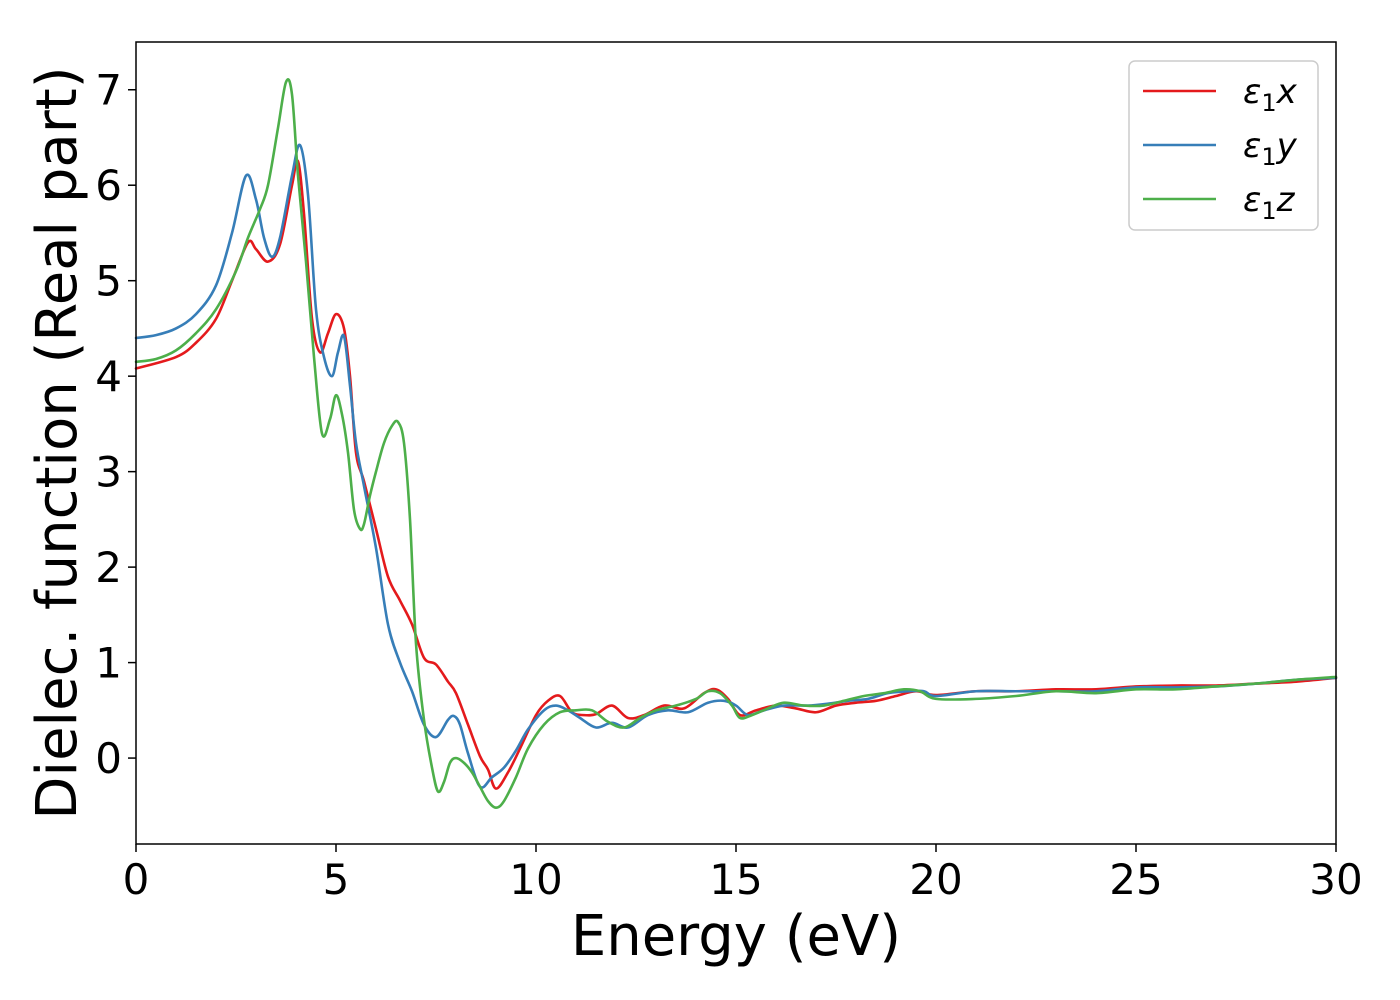 The width and height of the screenshot is (1400, 1000). Describe the element at coordinates (535, 879) in the screenshot. I see `x-tick-label: 10` at that location.